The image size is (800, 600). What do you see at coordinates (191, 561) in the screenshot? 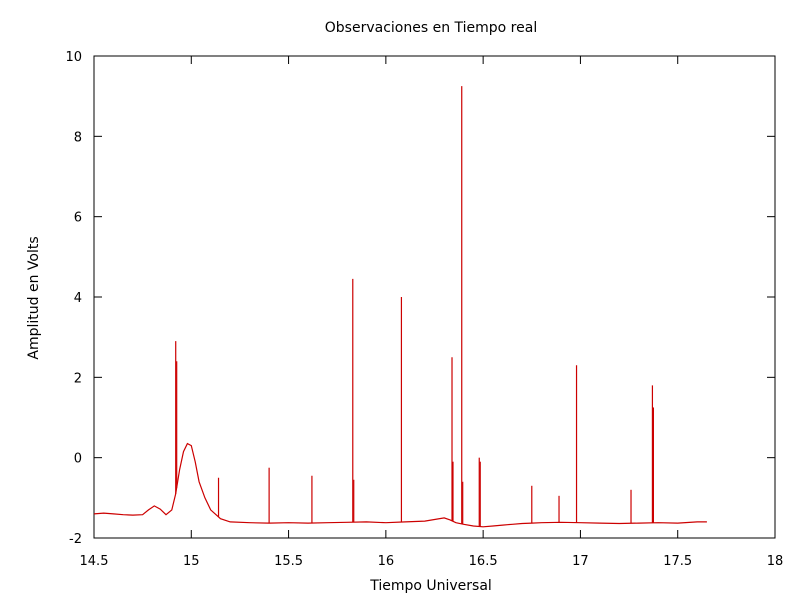
I see `x-tick-label: 15` at bounding box center [191, 561].